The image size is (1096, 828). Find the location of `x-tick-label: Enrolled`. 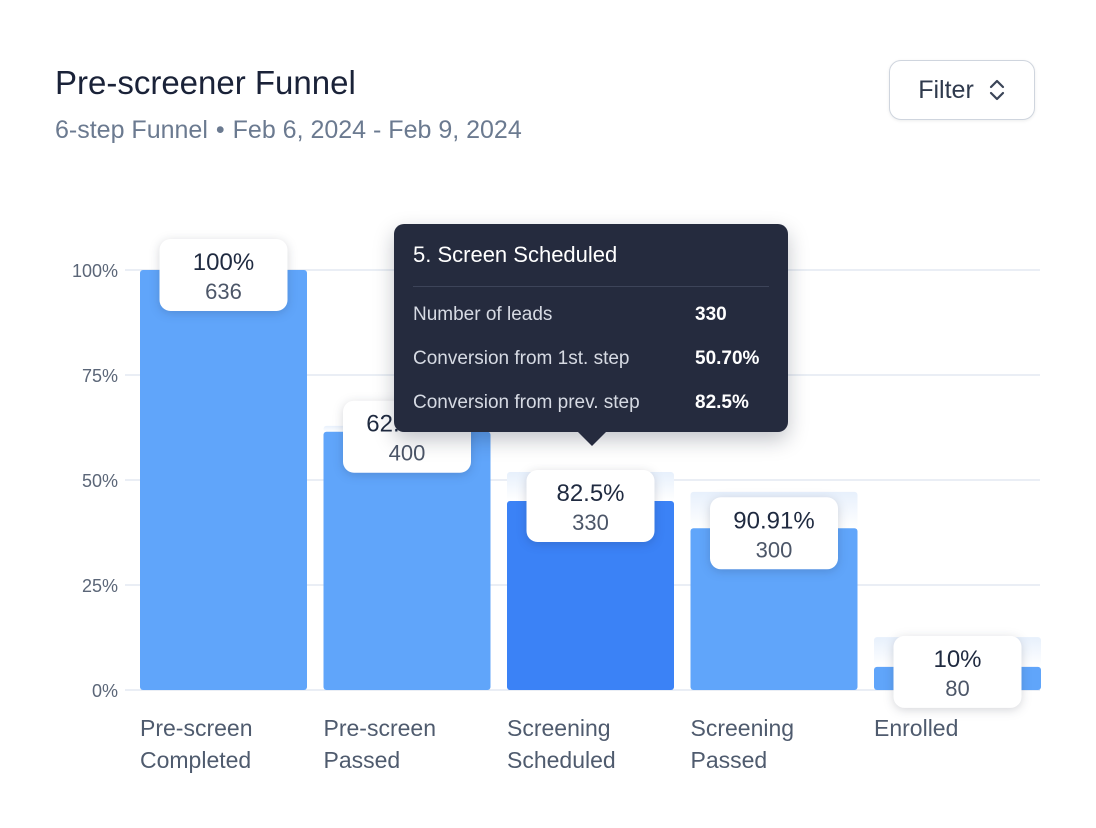

x-tick-label: Enrolled is located at coordinates (916, 728).